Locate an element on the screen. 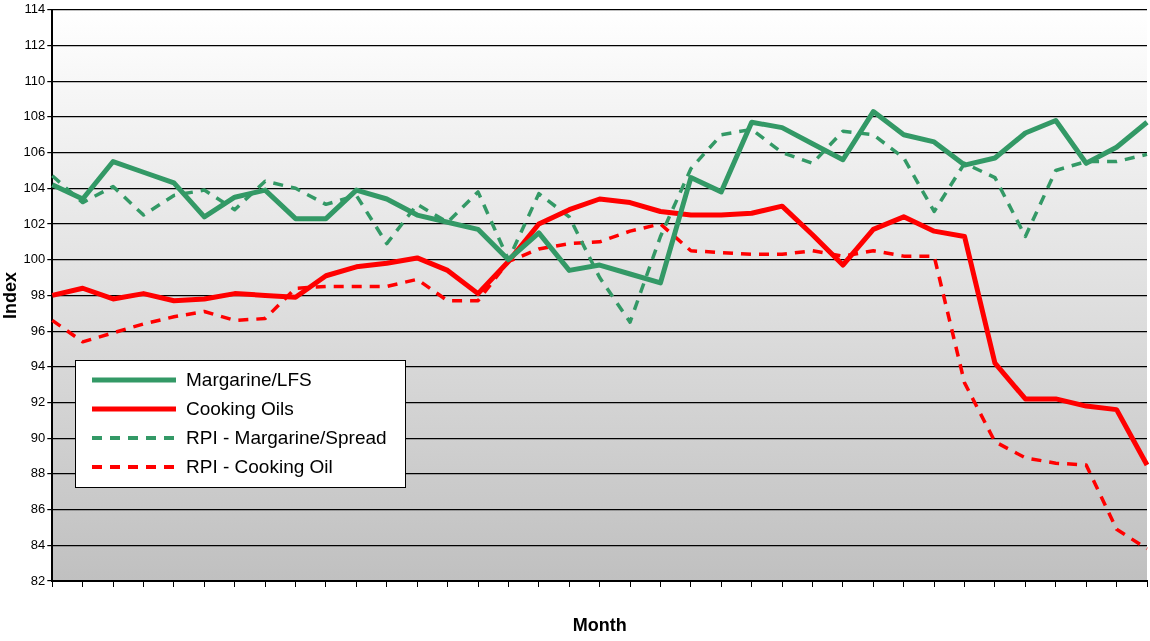 The height and width of the screenshot is (641, 1150). y-tick-label: 104 is located at coordinates (34, 187).